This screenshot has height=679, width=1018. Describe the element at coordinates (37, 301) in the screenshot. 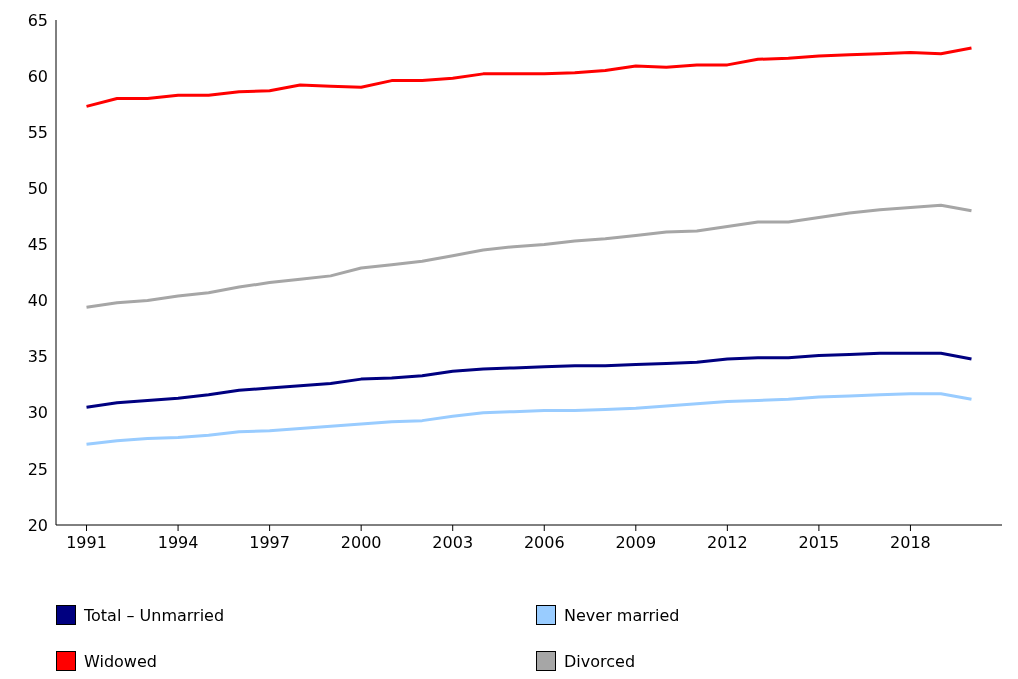

I see `y-tick-label: 40` at that location.